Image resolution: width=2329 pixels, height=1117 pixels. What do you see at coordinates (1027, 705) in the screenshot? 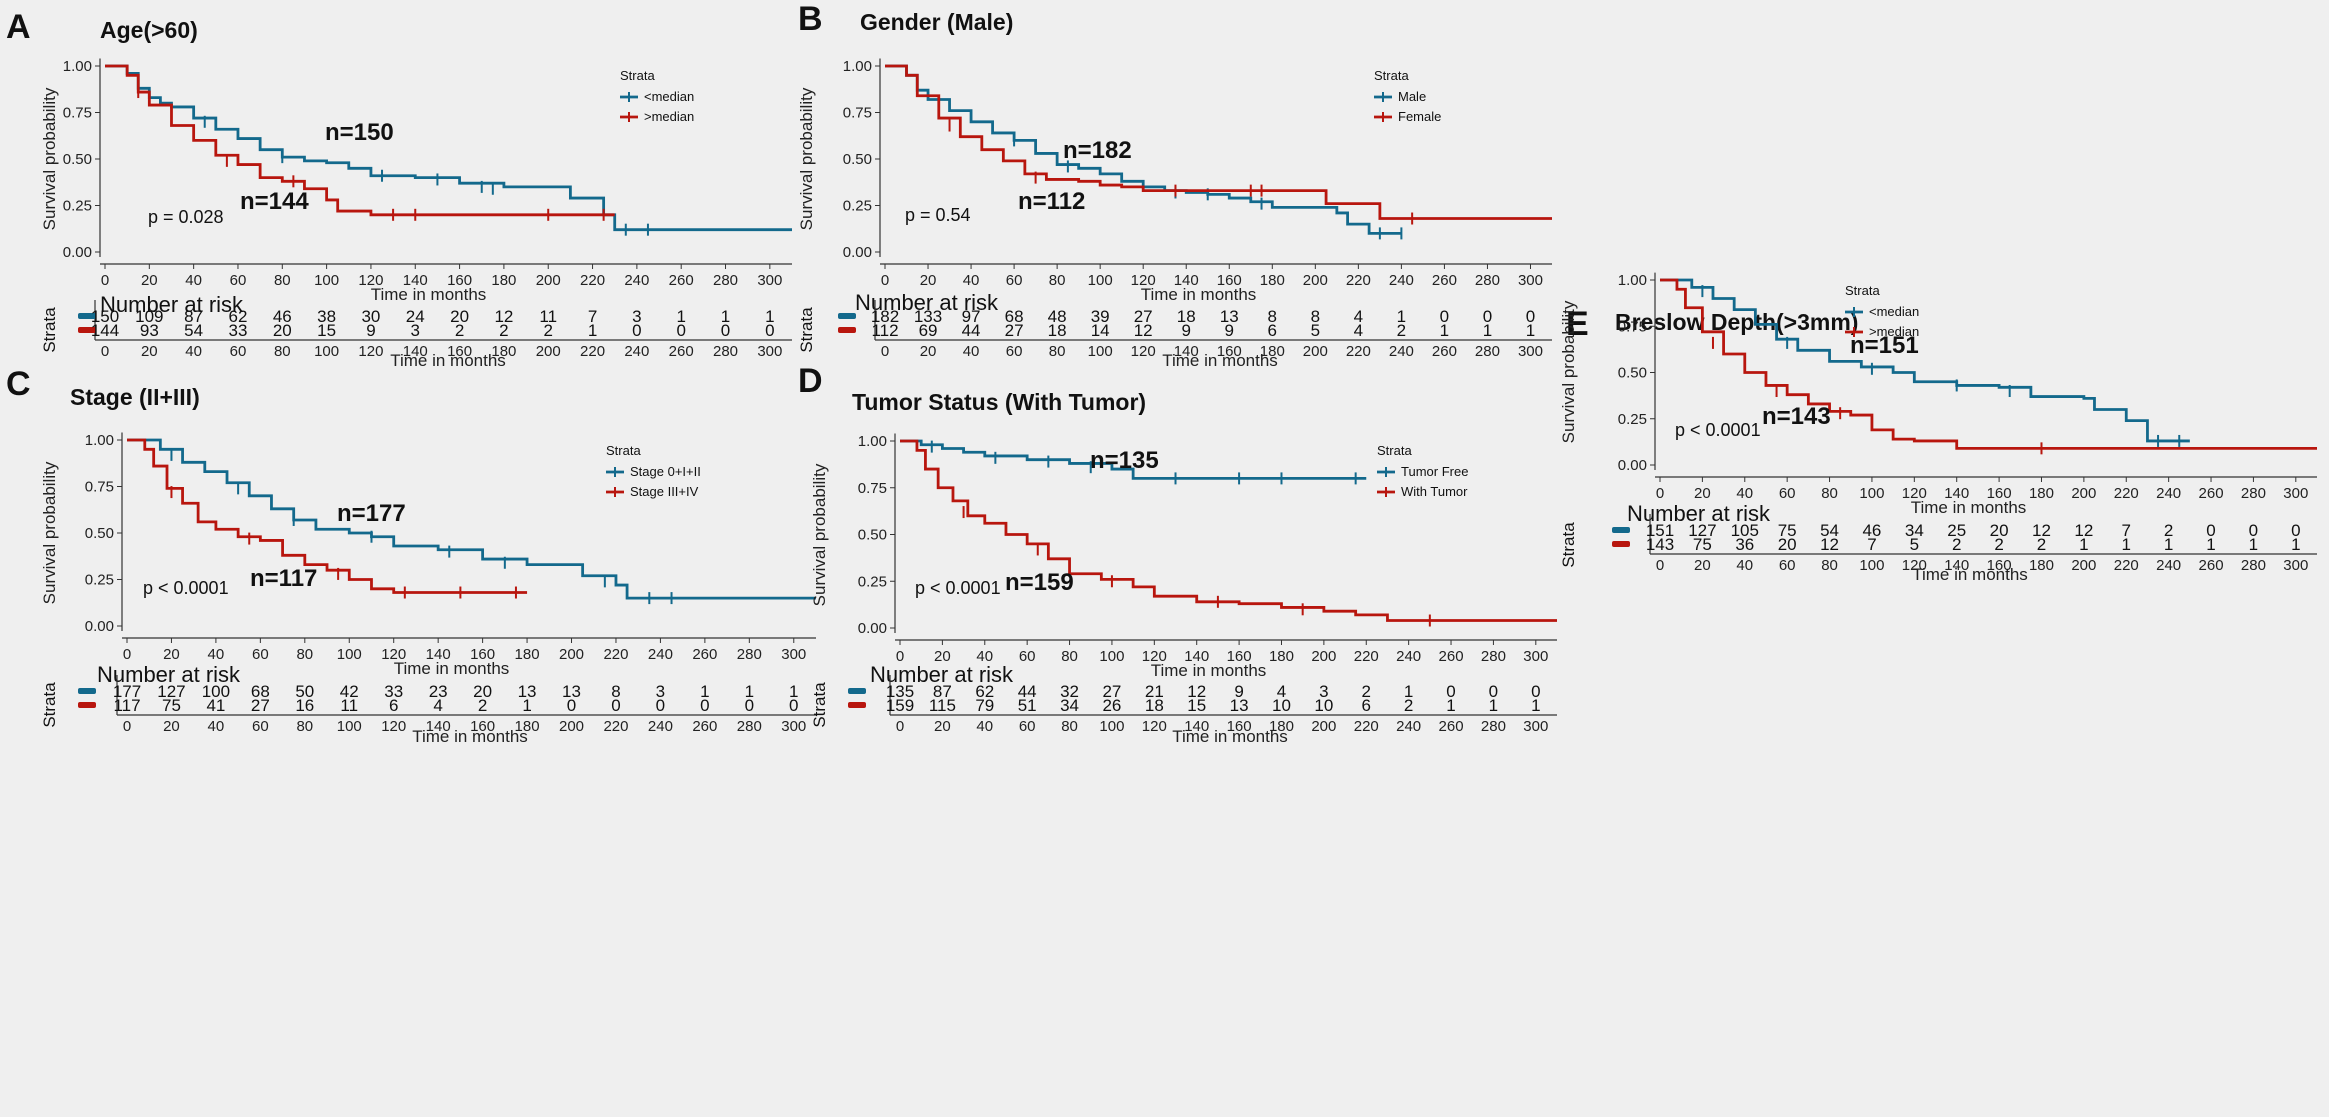
I see `risk-count: 51` at bounding box center [1027, 705].